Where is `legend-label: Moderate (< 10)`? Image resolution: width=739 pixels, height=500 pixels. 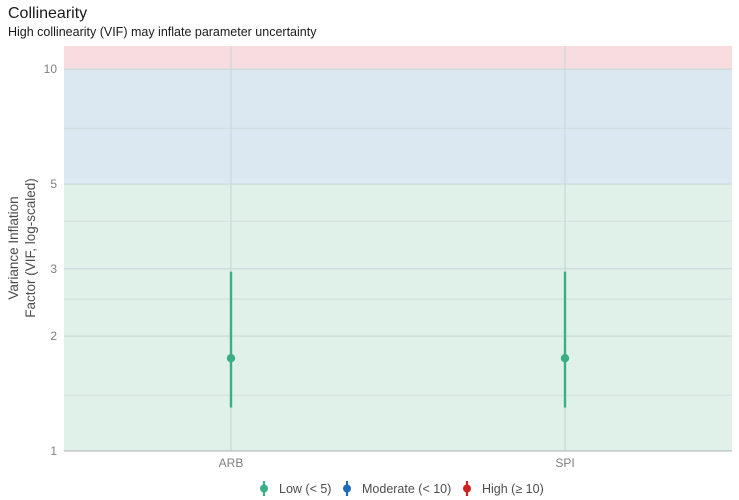 legend-label: Moderate (< 10) is located at coordinates (406, 489).